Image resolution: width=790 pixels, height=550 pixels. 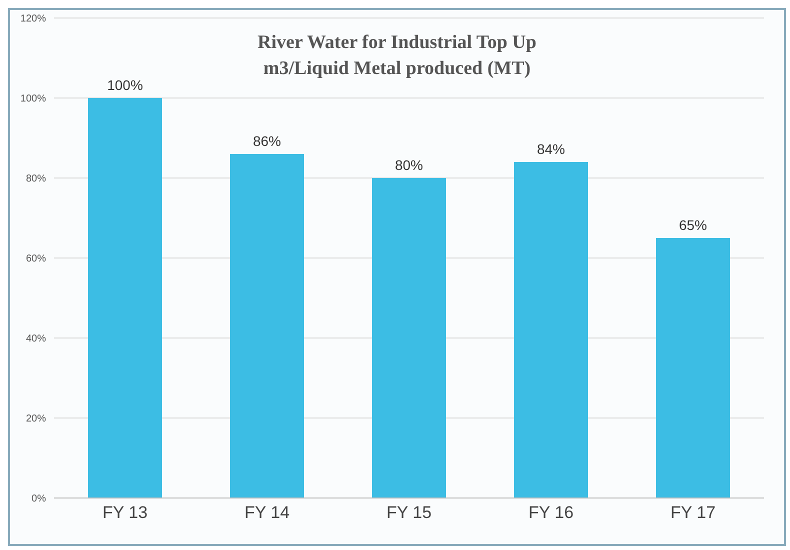 What do you see at coordinates (39, 499) in the screenshot?
I see `y-tick-label: 0%` at bounding box center [39, 499].